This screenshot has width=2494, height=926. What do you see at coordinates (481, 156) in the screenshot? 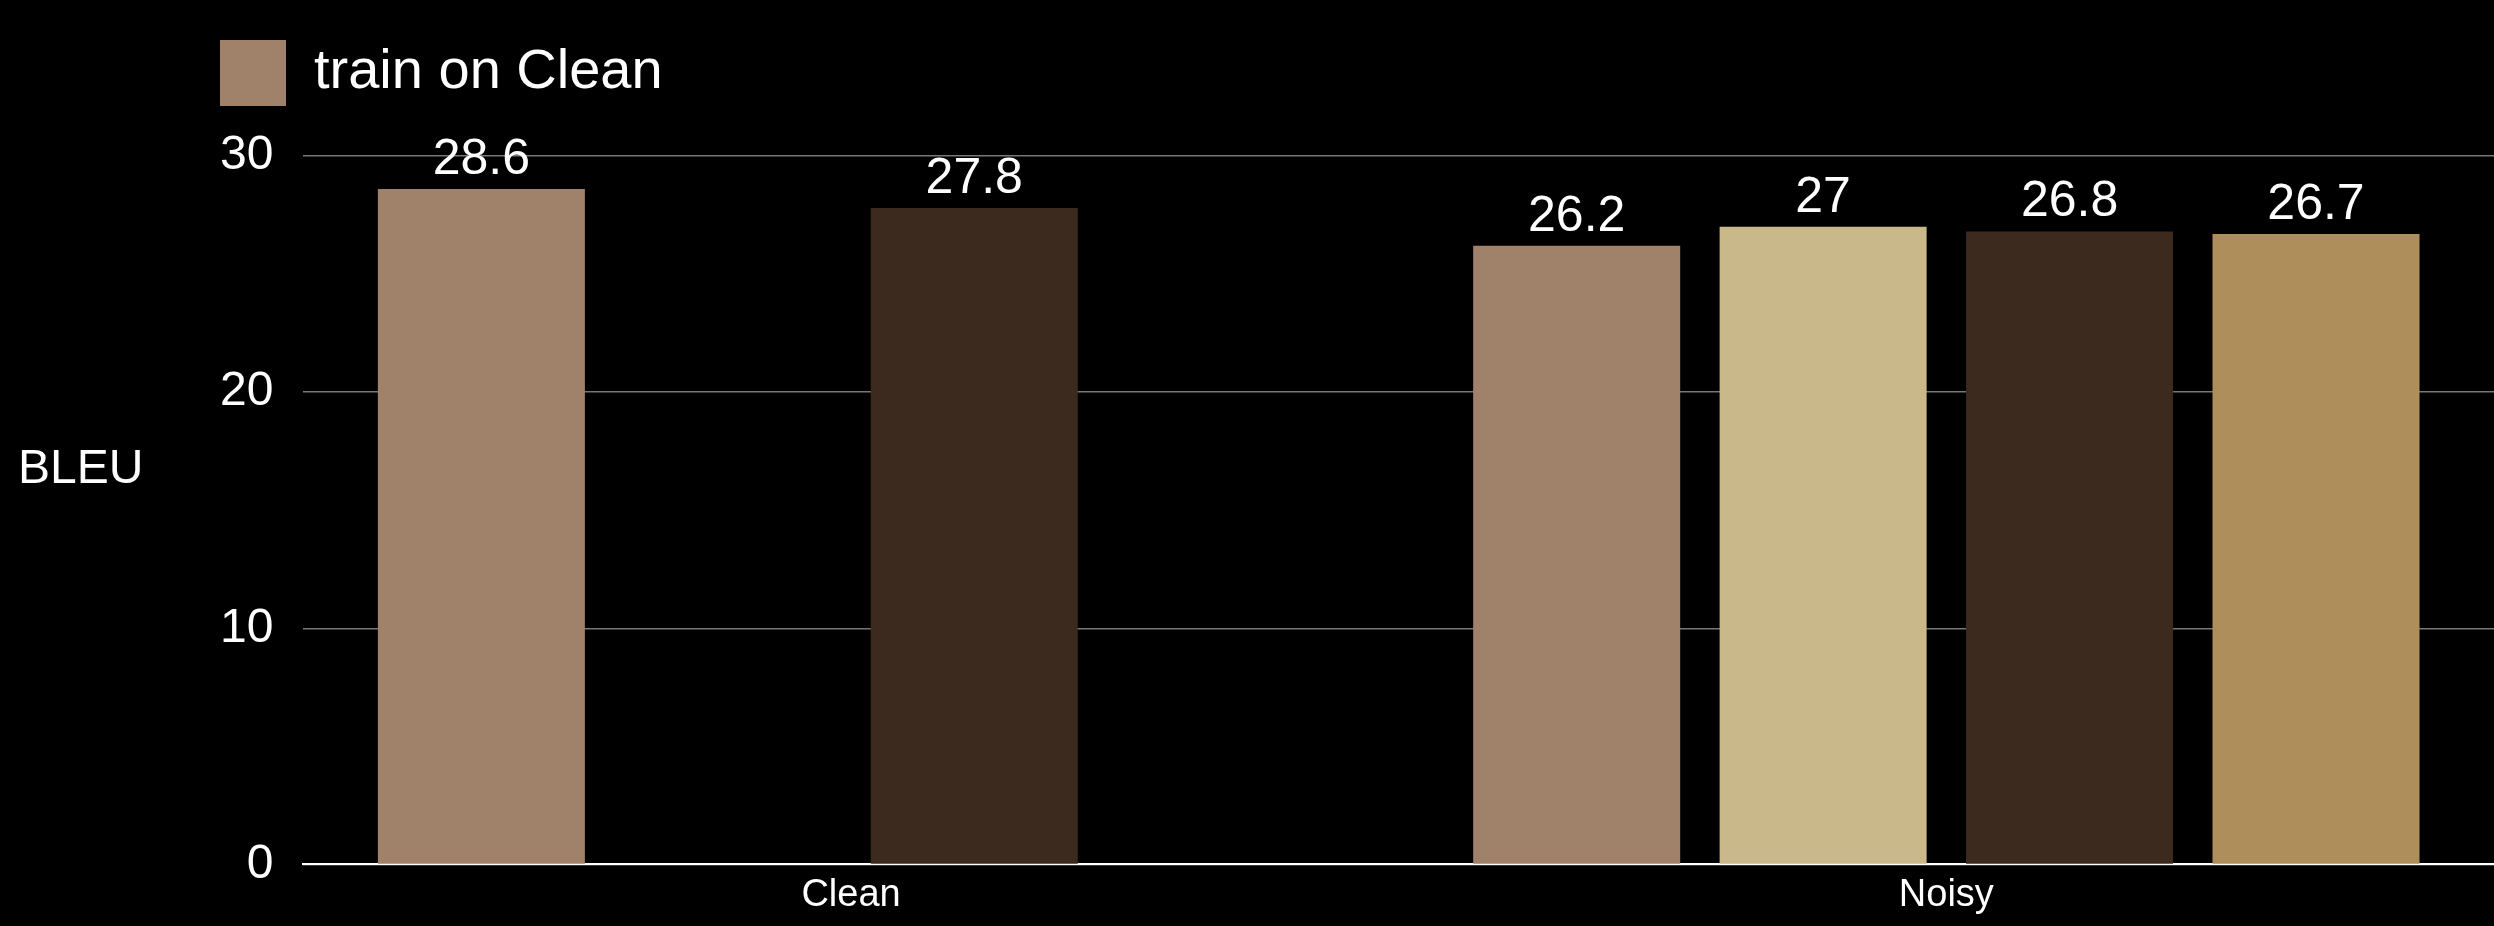
I see `data-label: 28.6` at bounding box center [481, 156].